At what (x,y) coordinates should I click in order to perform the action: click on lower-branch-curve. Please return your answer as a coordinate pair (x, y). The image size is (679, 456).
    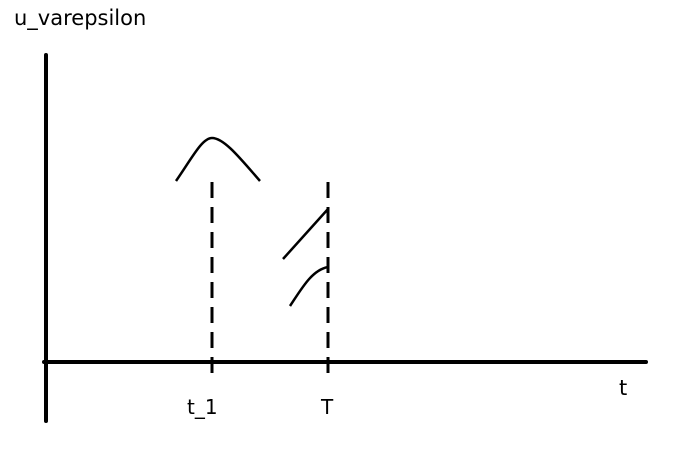
    Looking at the image, I should click on (308, 286).